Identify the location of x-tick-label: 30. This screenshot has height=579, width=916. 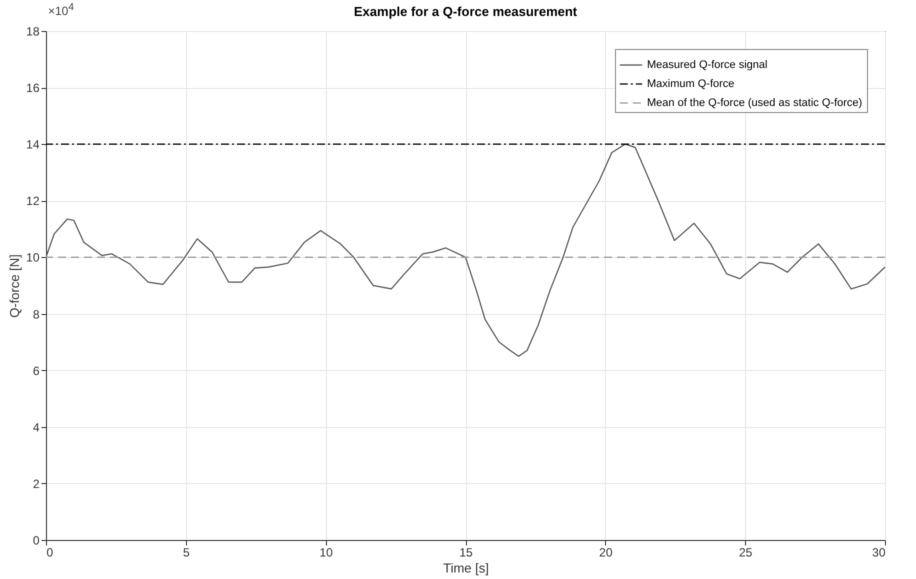
(879, 553).